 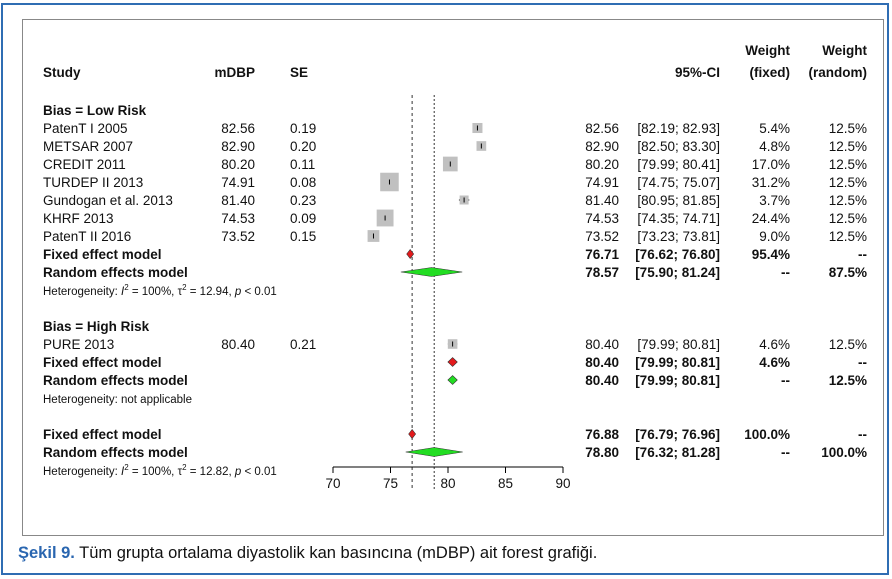 What do you see at coordinates (505, 483) in the screenshot?
I see `x-axis-tick-label: 85` at bounding box center [505, 483].